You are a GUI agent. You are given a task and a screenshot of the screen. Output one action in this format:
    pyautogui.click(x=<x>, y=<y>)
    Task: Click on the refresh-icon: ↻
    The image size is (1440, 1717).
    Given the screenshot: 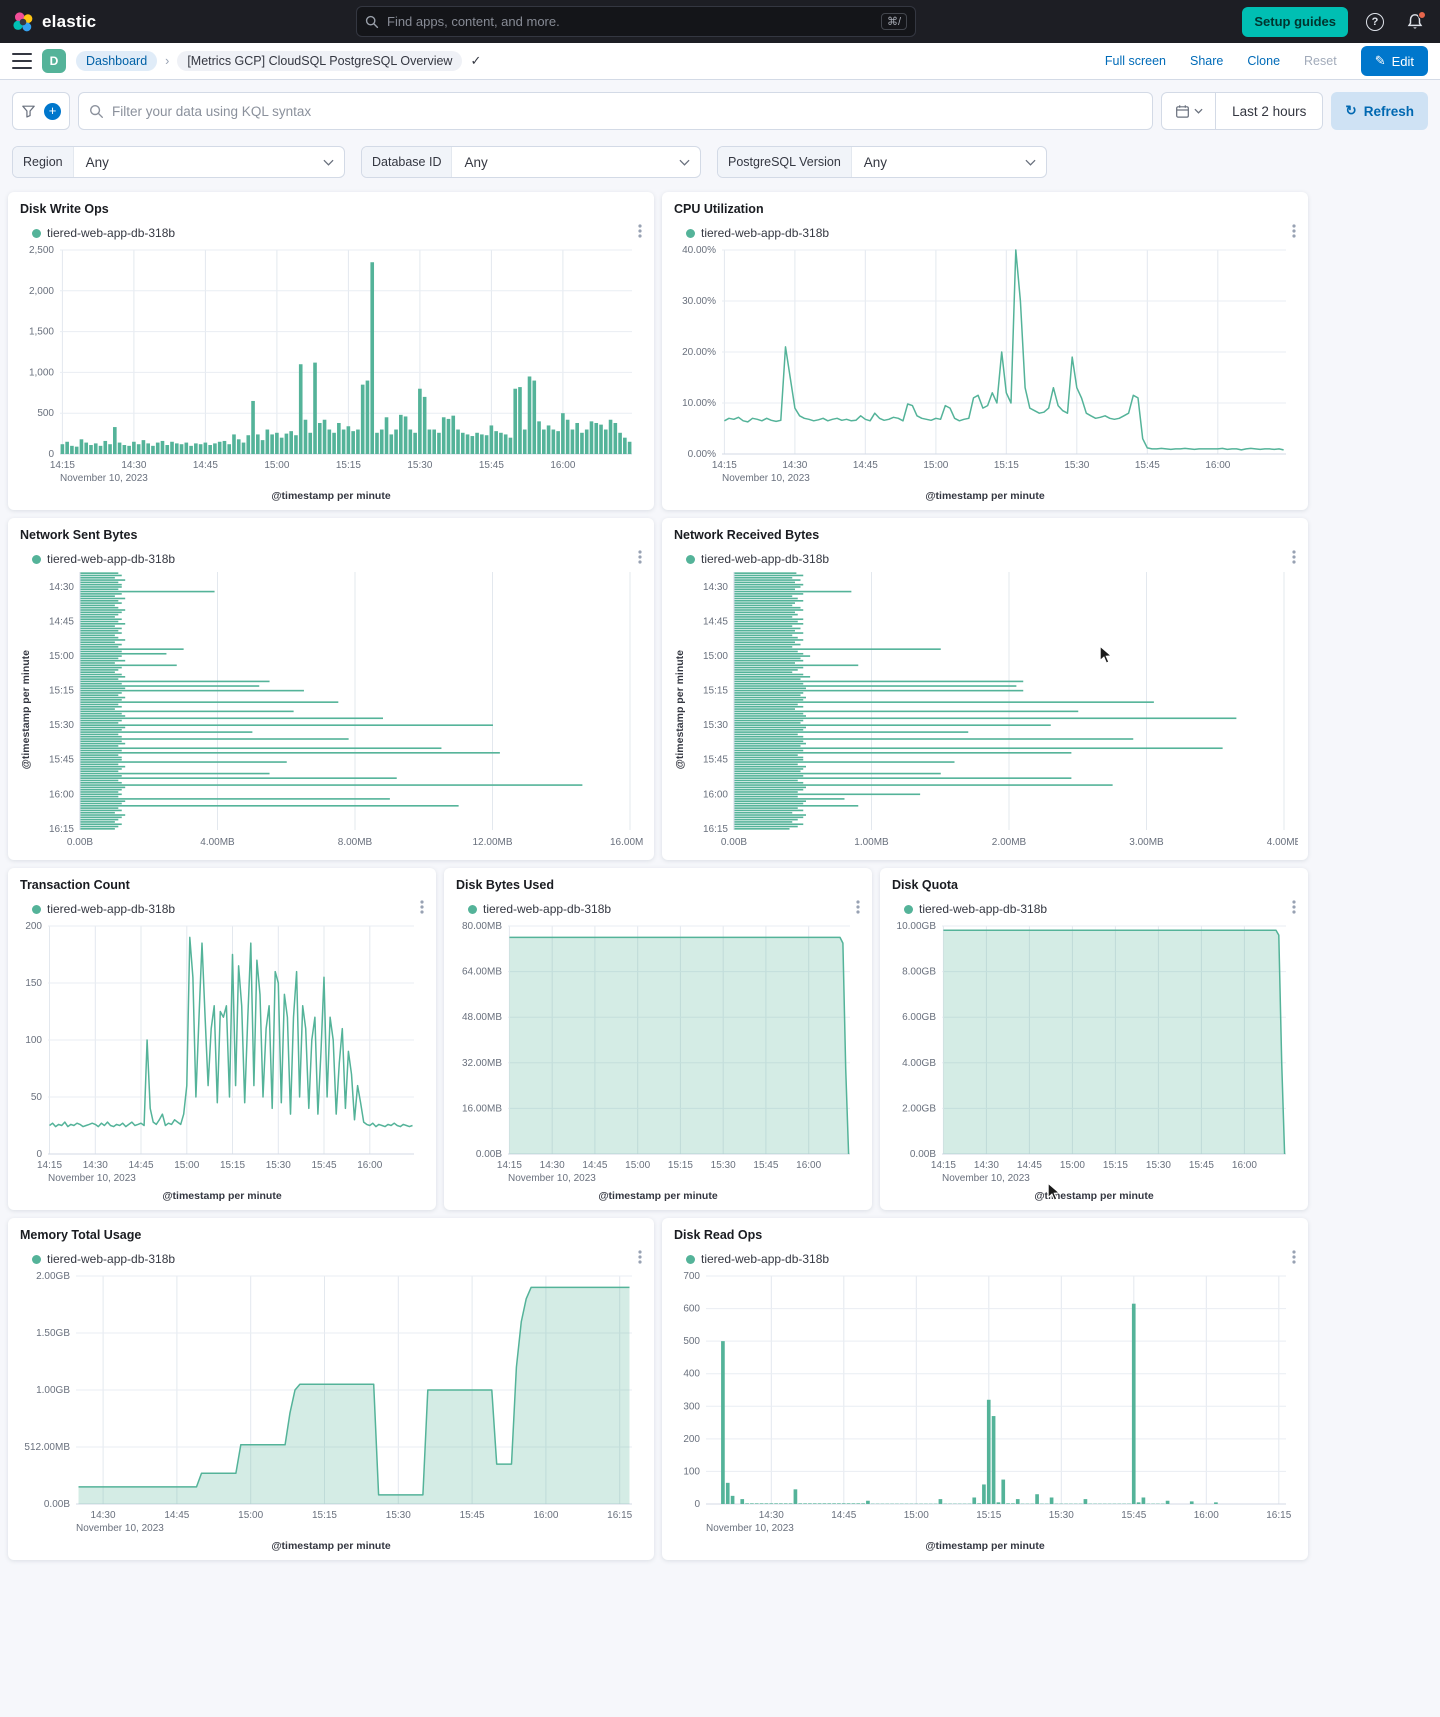 What is the action you would take?
    pyautogui.click(x=1351, y=110)
    